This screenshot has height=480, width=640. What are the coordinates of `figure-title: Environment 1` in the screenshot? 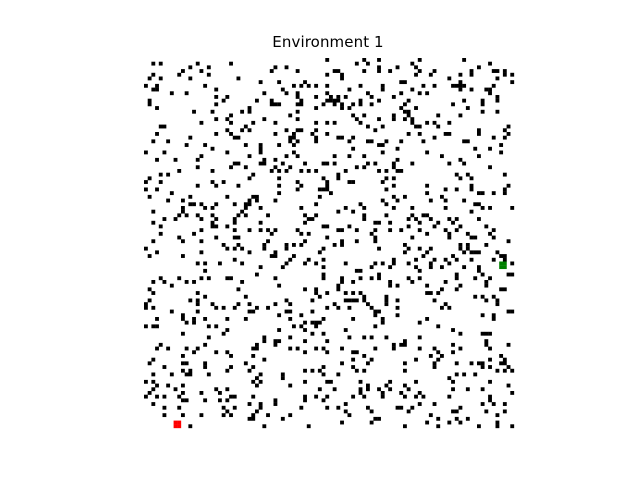 It's located at (328, 42).